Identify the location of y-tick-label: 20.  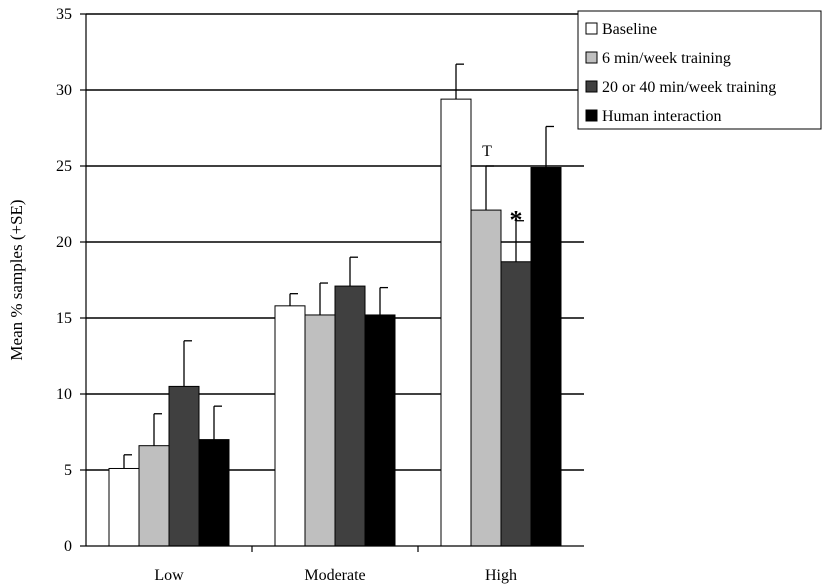
(64, 242).